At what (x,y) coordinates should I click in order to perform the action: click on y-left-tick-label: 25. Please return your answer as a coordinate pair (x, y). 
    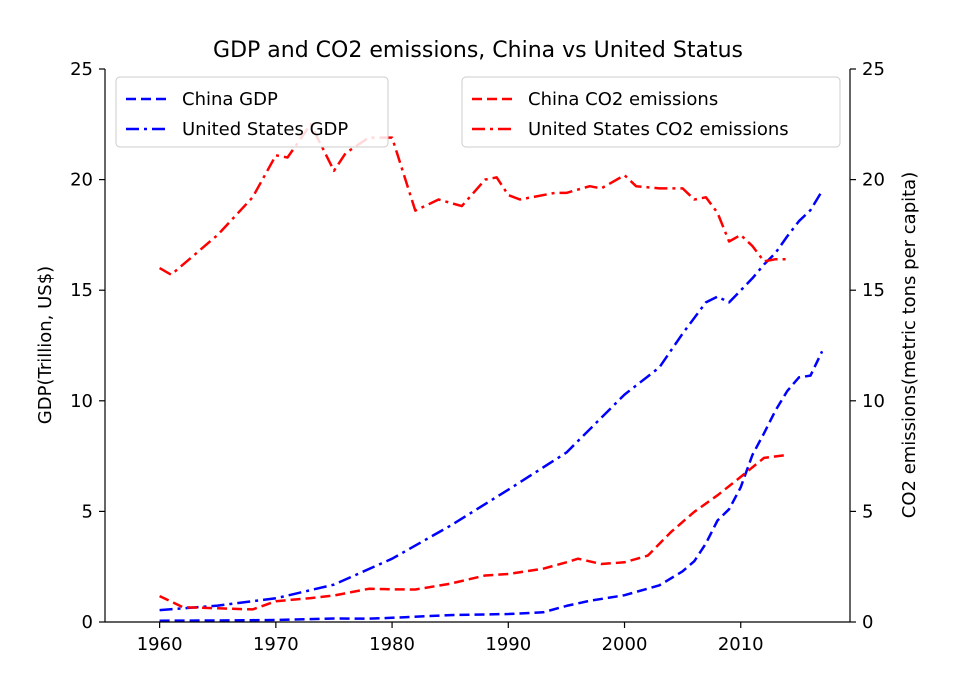
    Looking at the image, I should click on (81, 69).